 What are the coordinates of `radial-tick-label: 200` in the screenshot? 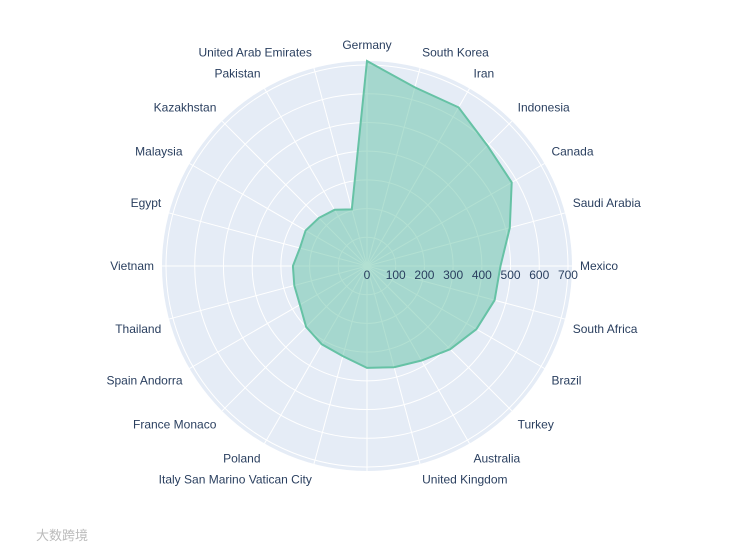 It's located at (424, 275).